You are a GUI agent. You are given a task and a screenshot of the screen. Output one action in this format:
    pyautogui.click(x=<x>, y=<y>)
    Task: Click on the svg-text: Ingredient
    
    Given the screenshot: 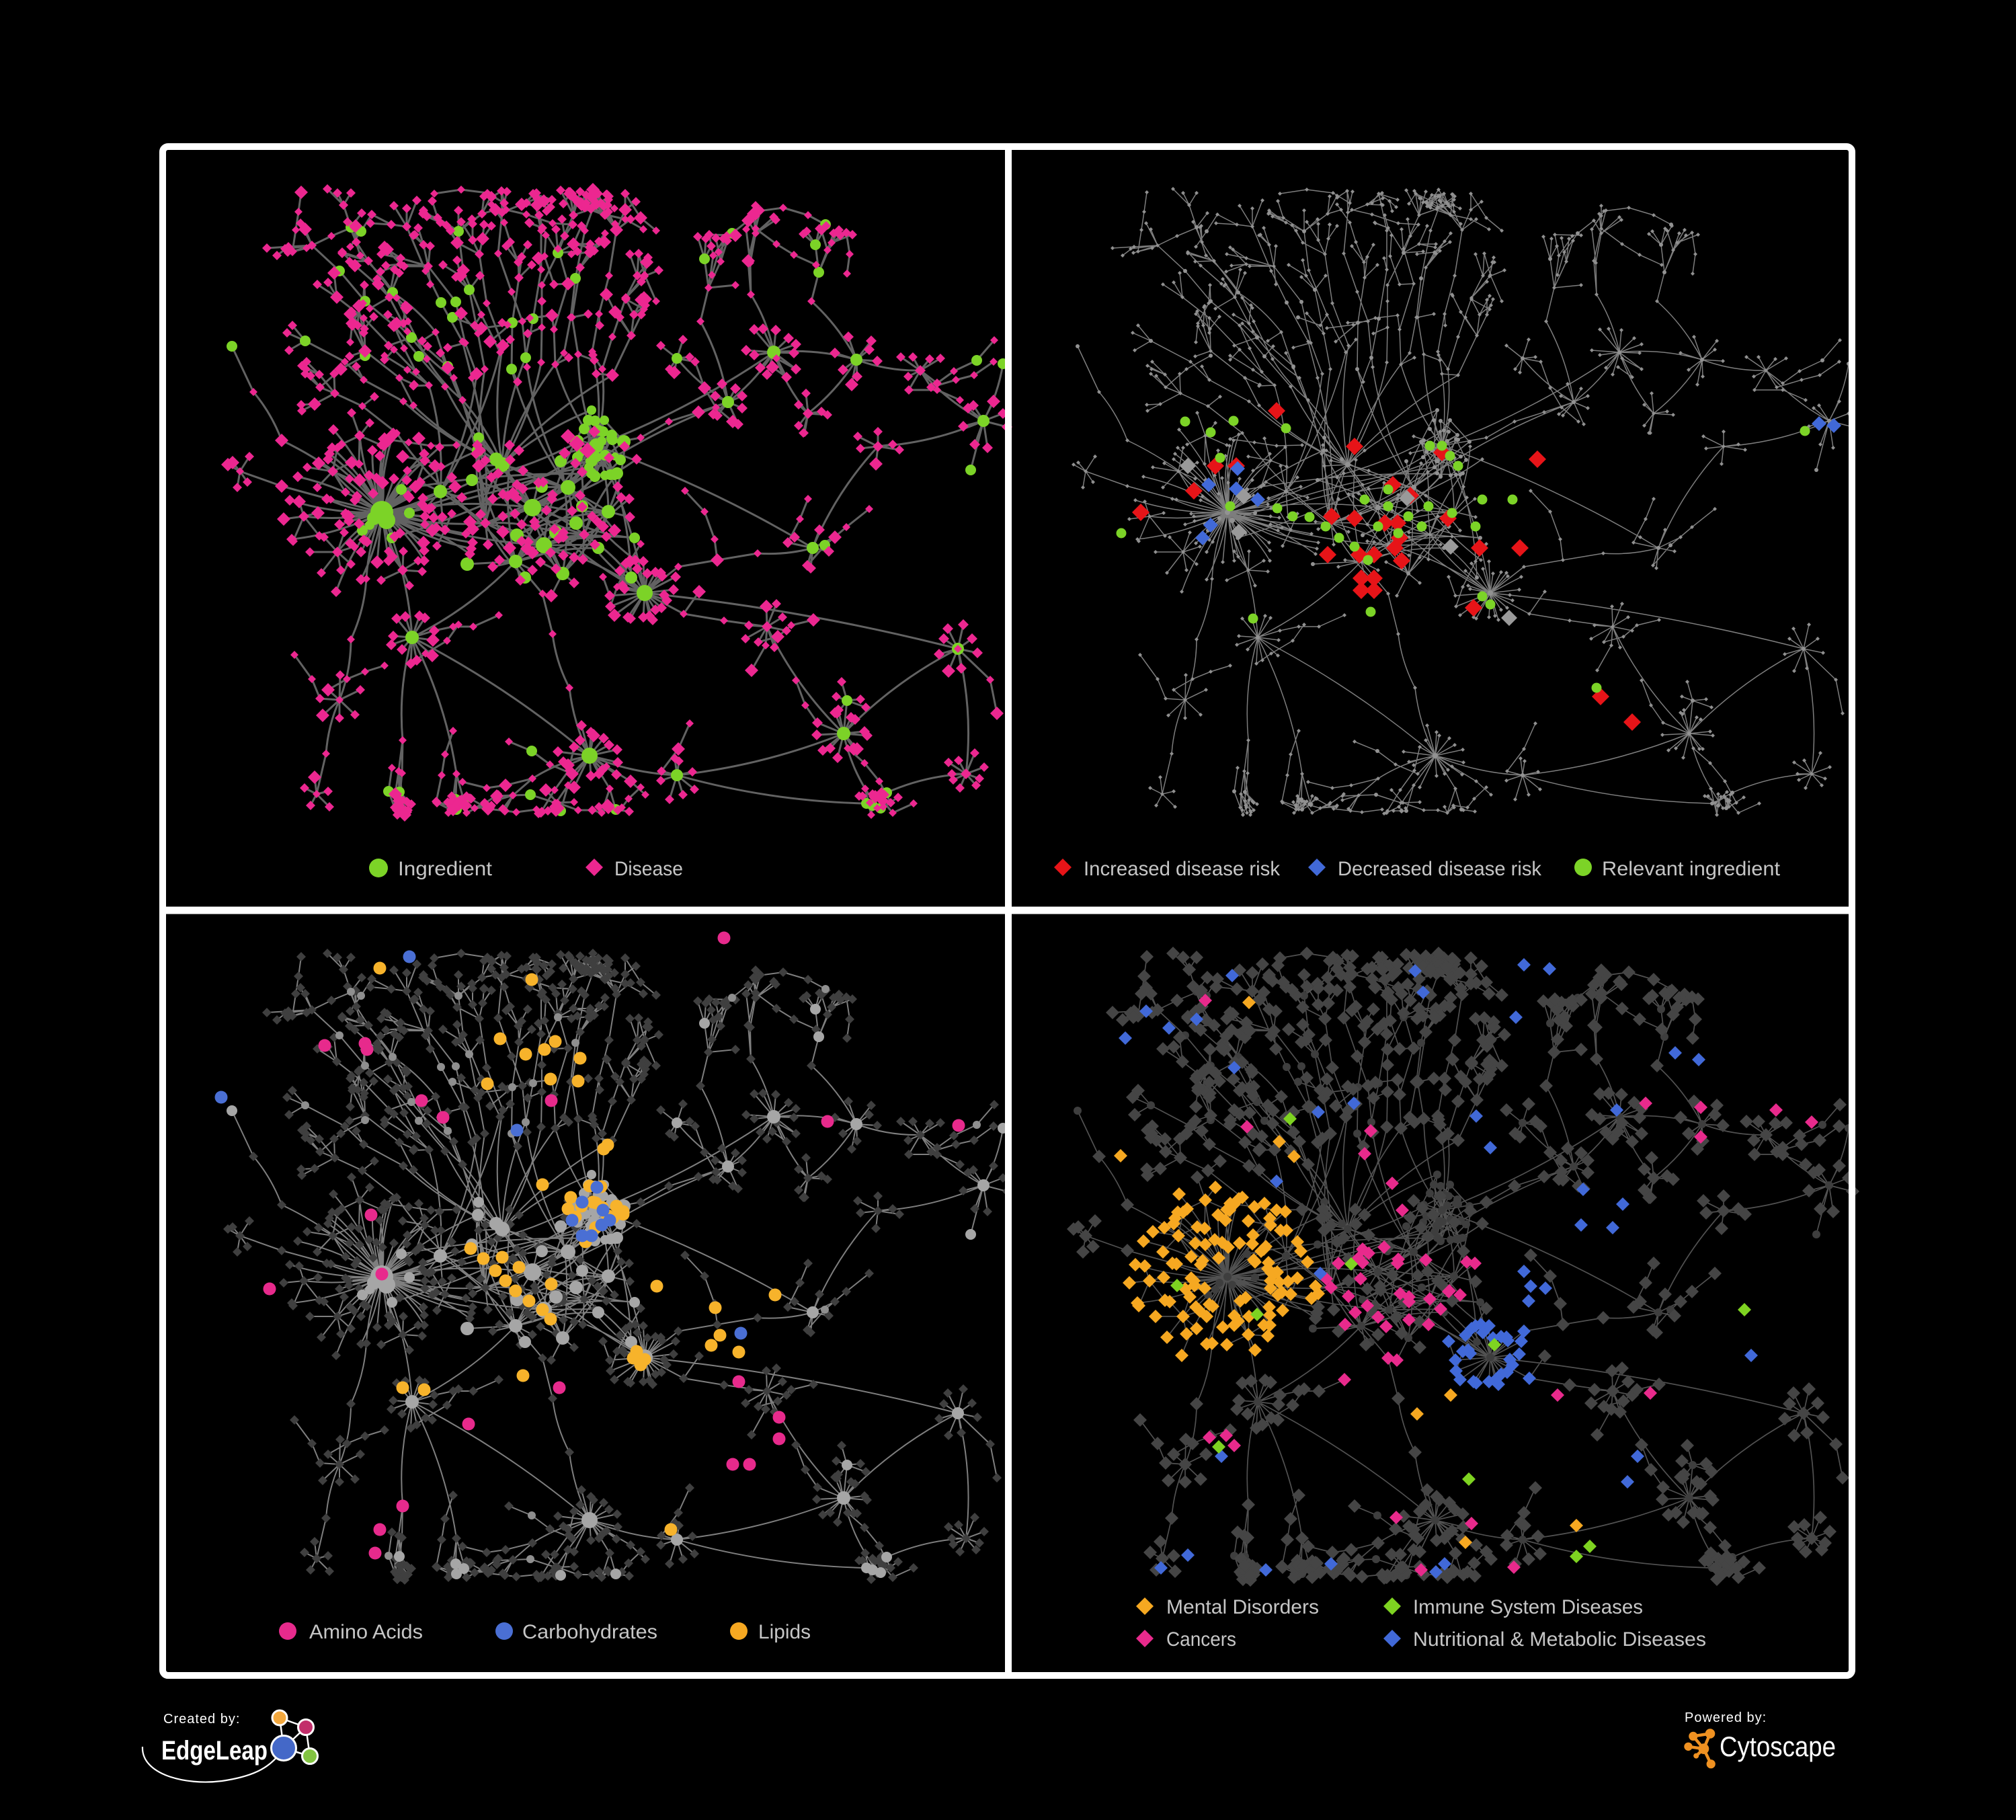 What is the action you would take?
    pyautogui.click(x=445, y=869)
    